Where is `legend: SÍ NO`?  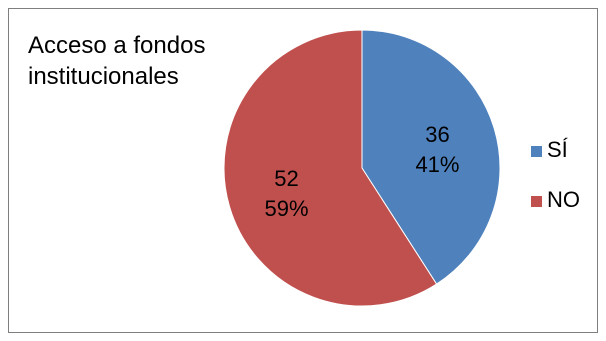 legend: SÍ NO is located at coordinates (555, 174).